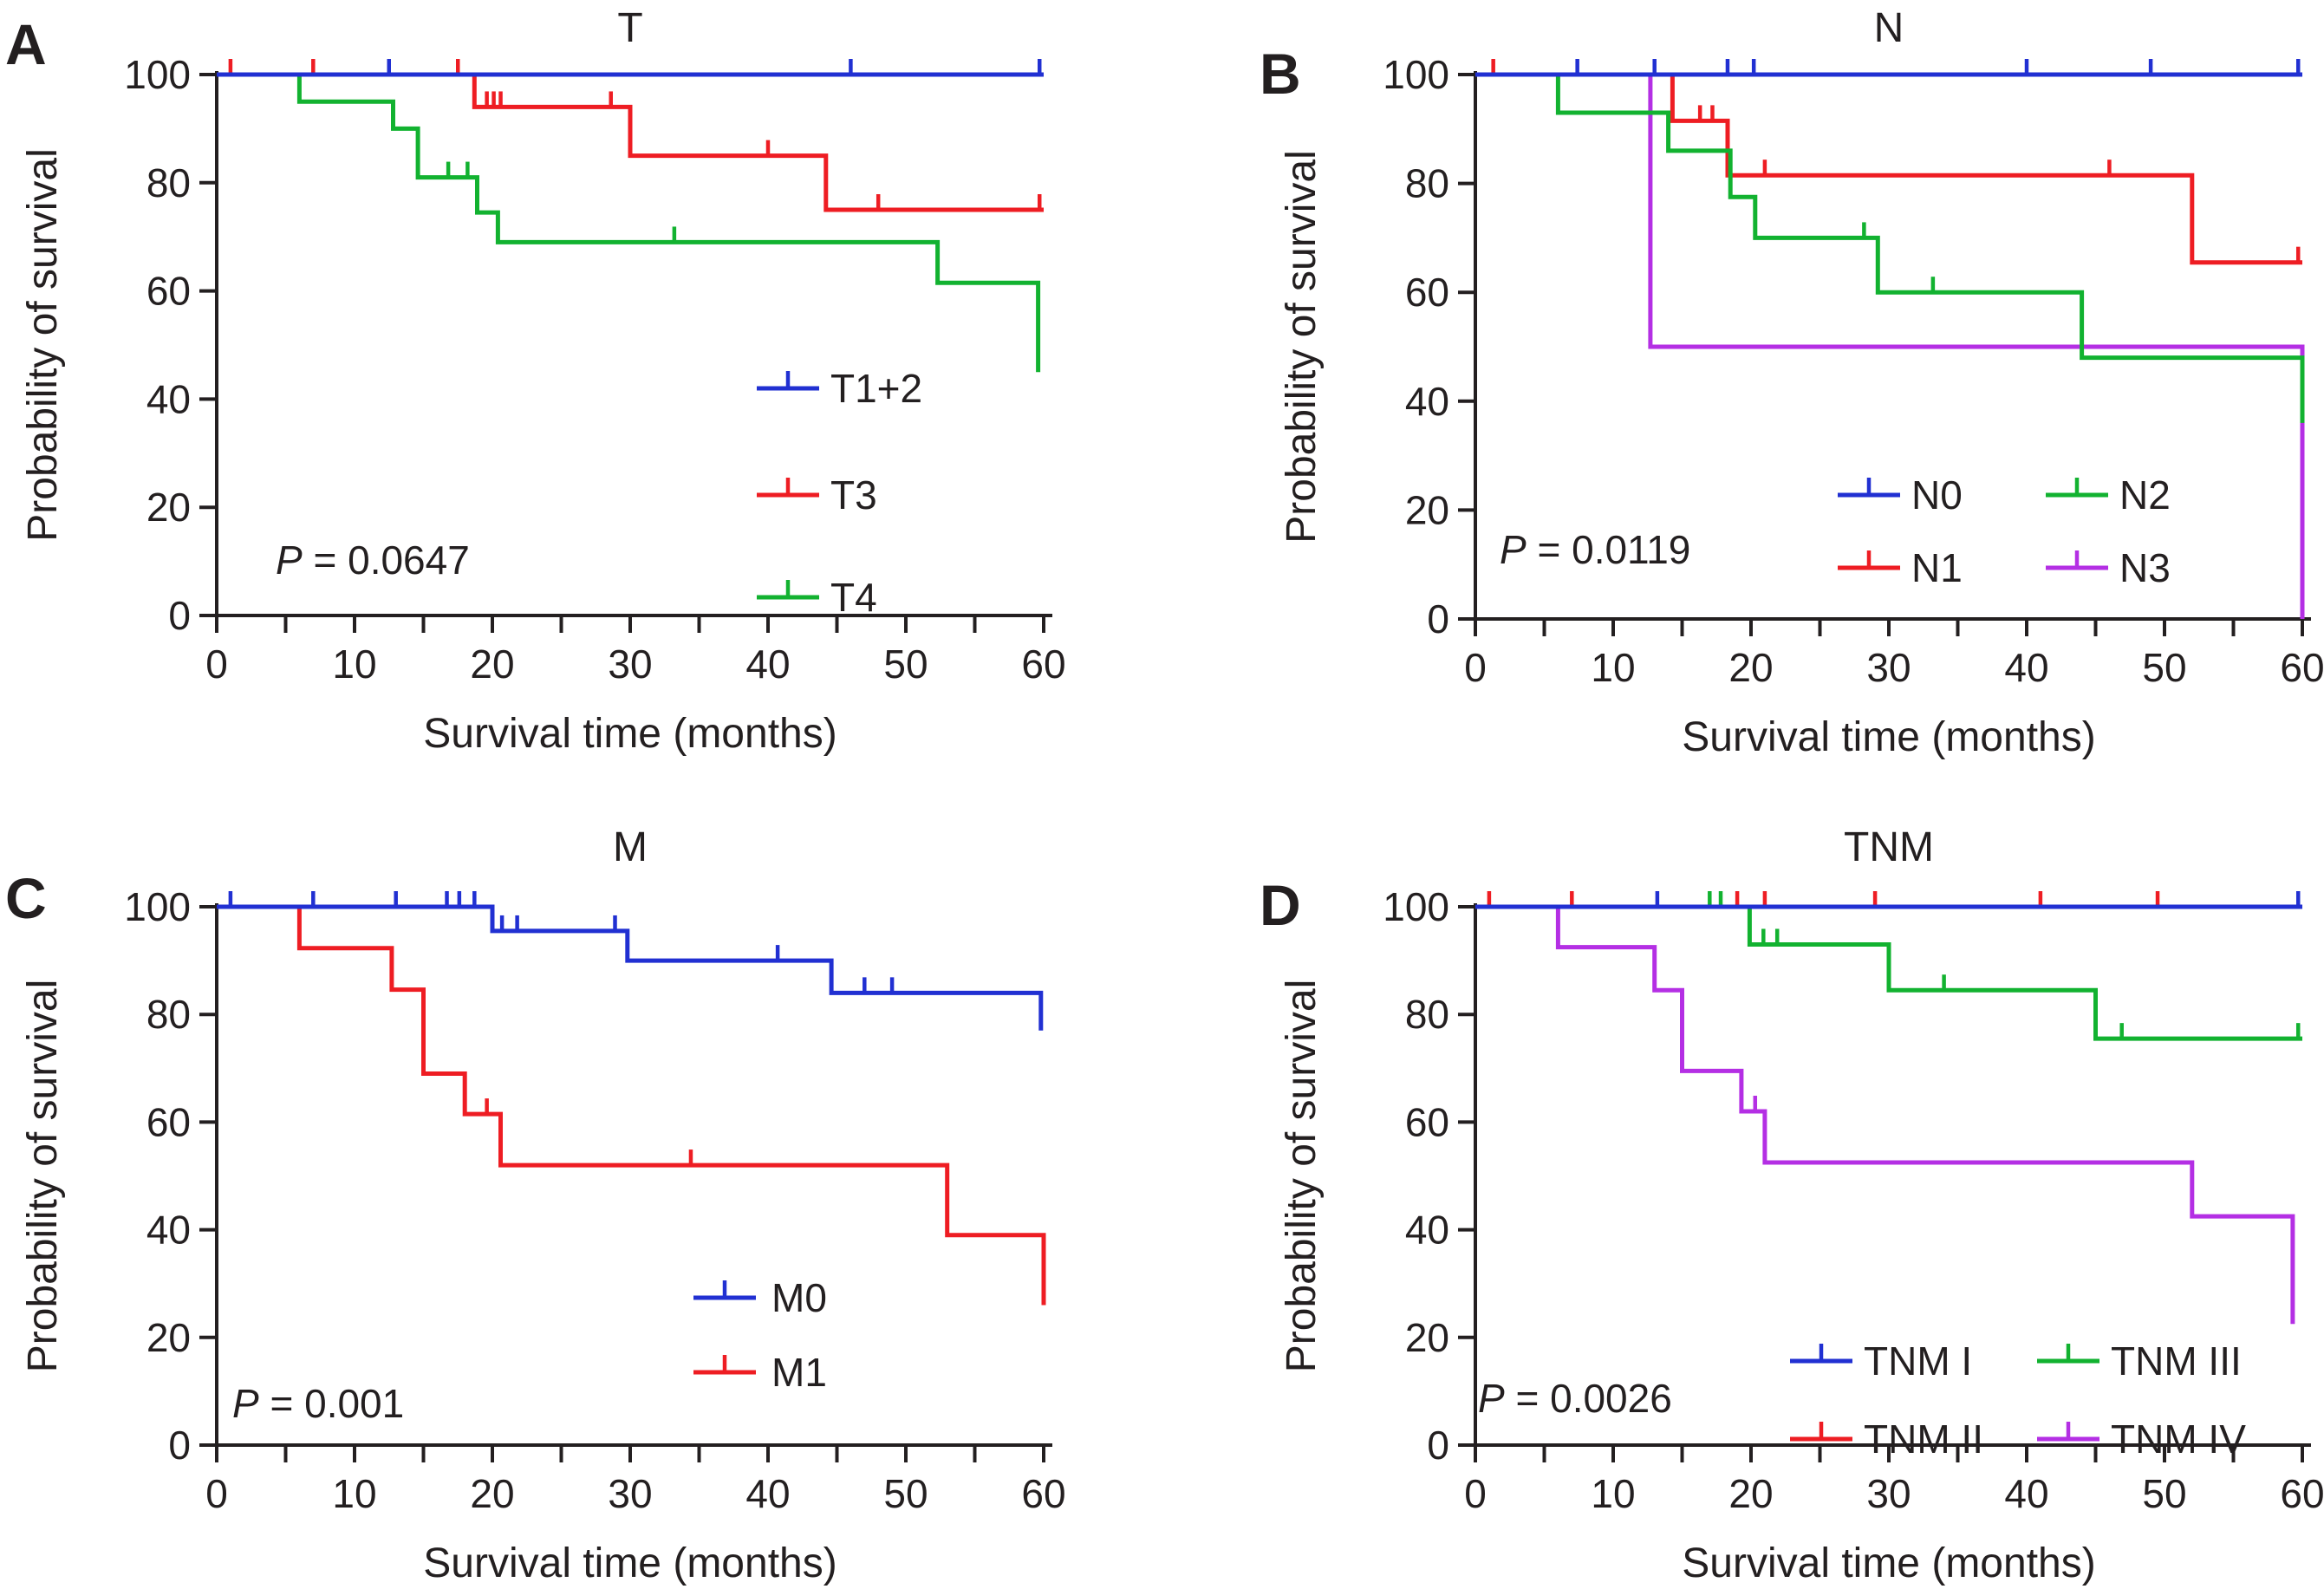  Describe the element at coordinates (629, 28) in the screenshot. I see `panel-title: T` at that location.